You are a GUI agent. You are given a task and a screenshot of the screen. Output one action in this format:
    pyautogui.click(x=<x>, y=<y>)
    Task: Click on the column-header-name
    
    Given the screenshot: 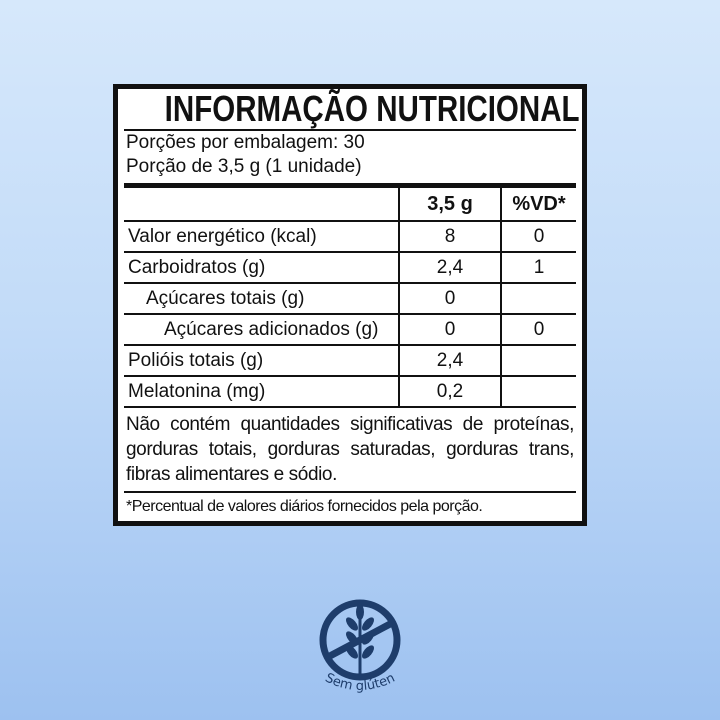 What is the action you would take?
    pyautogui.click(x=261, y=205)
    